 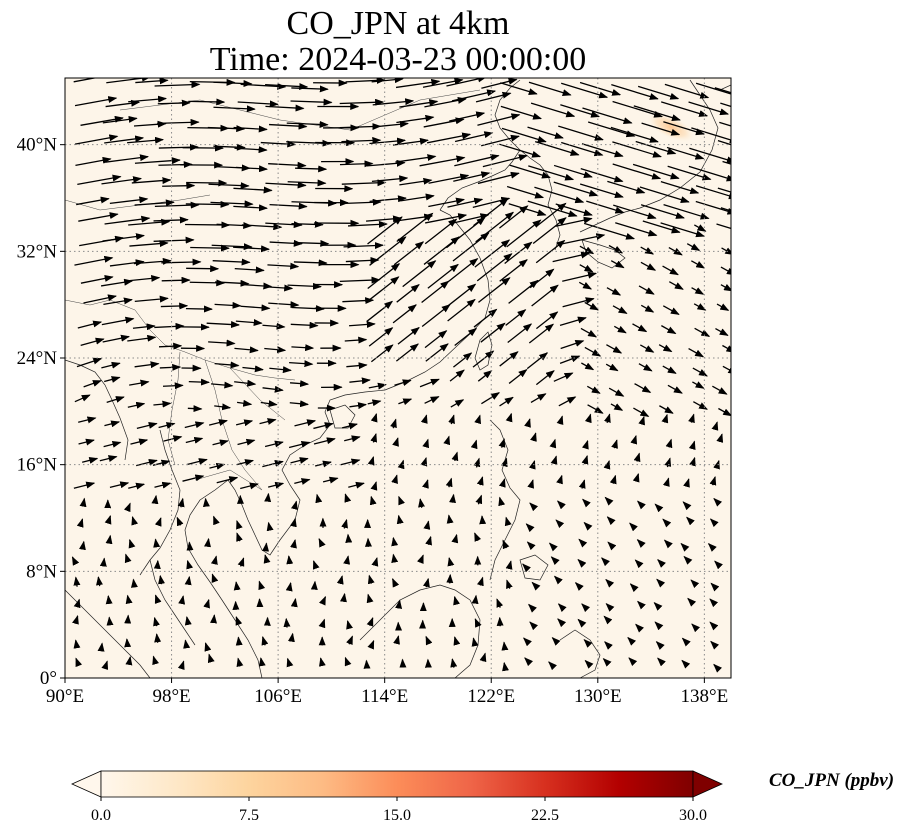 I want to click on latitude-ticks: 0° 8°N 16°N 24°N 32°N 40°N, so click(x=41, y=412).